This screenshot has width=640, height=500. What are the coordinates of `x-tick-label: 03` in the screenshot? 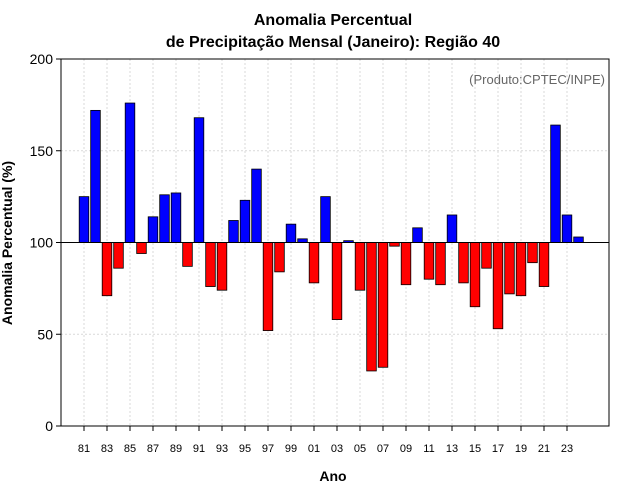 It's located at (337, 449).